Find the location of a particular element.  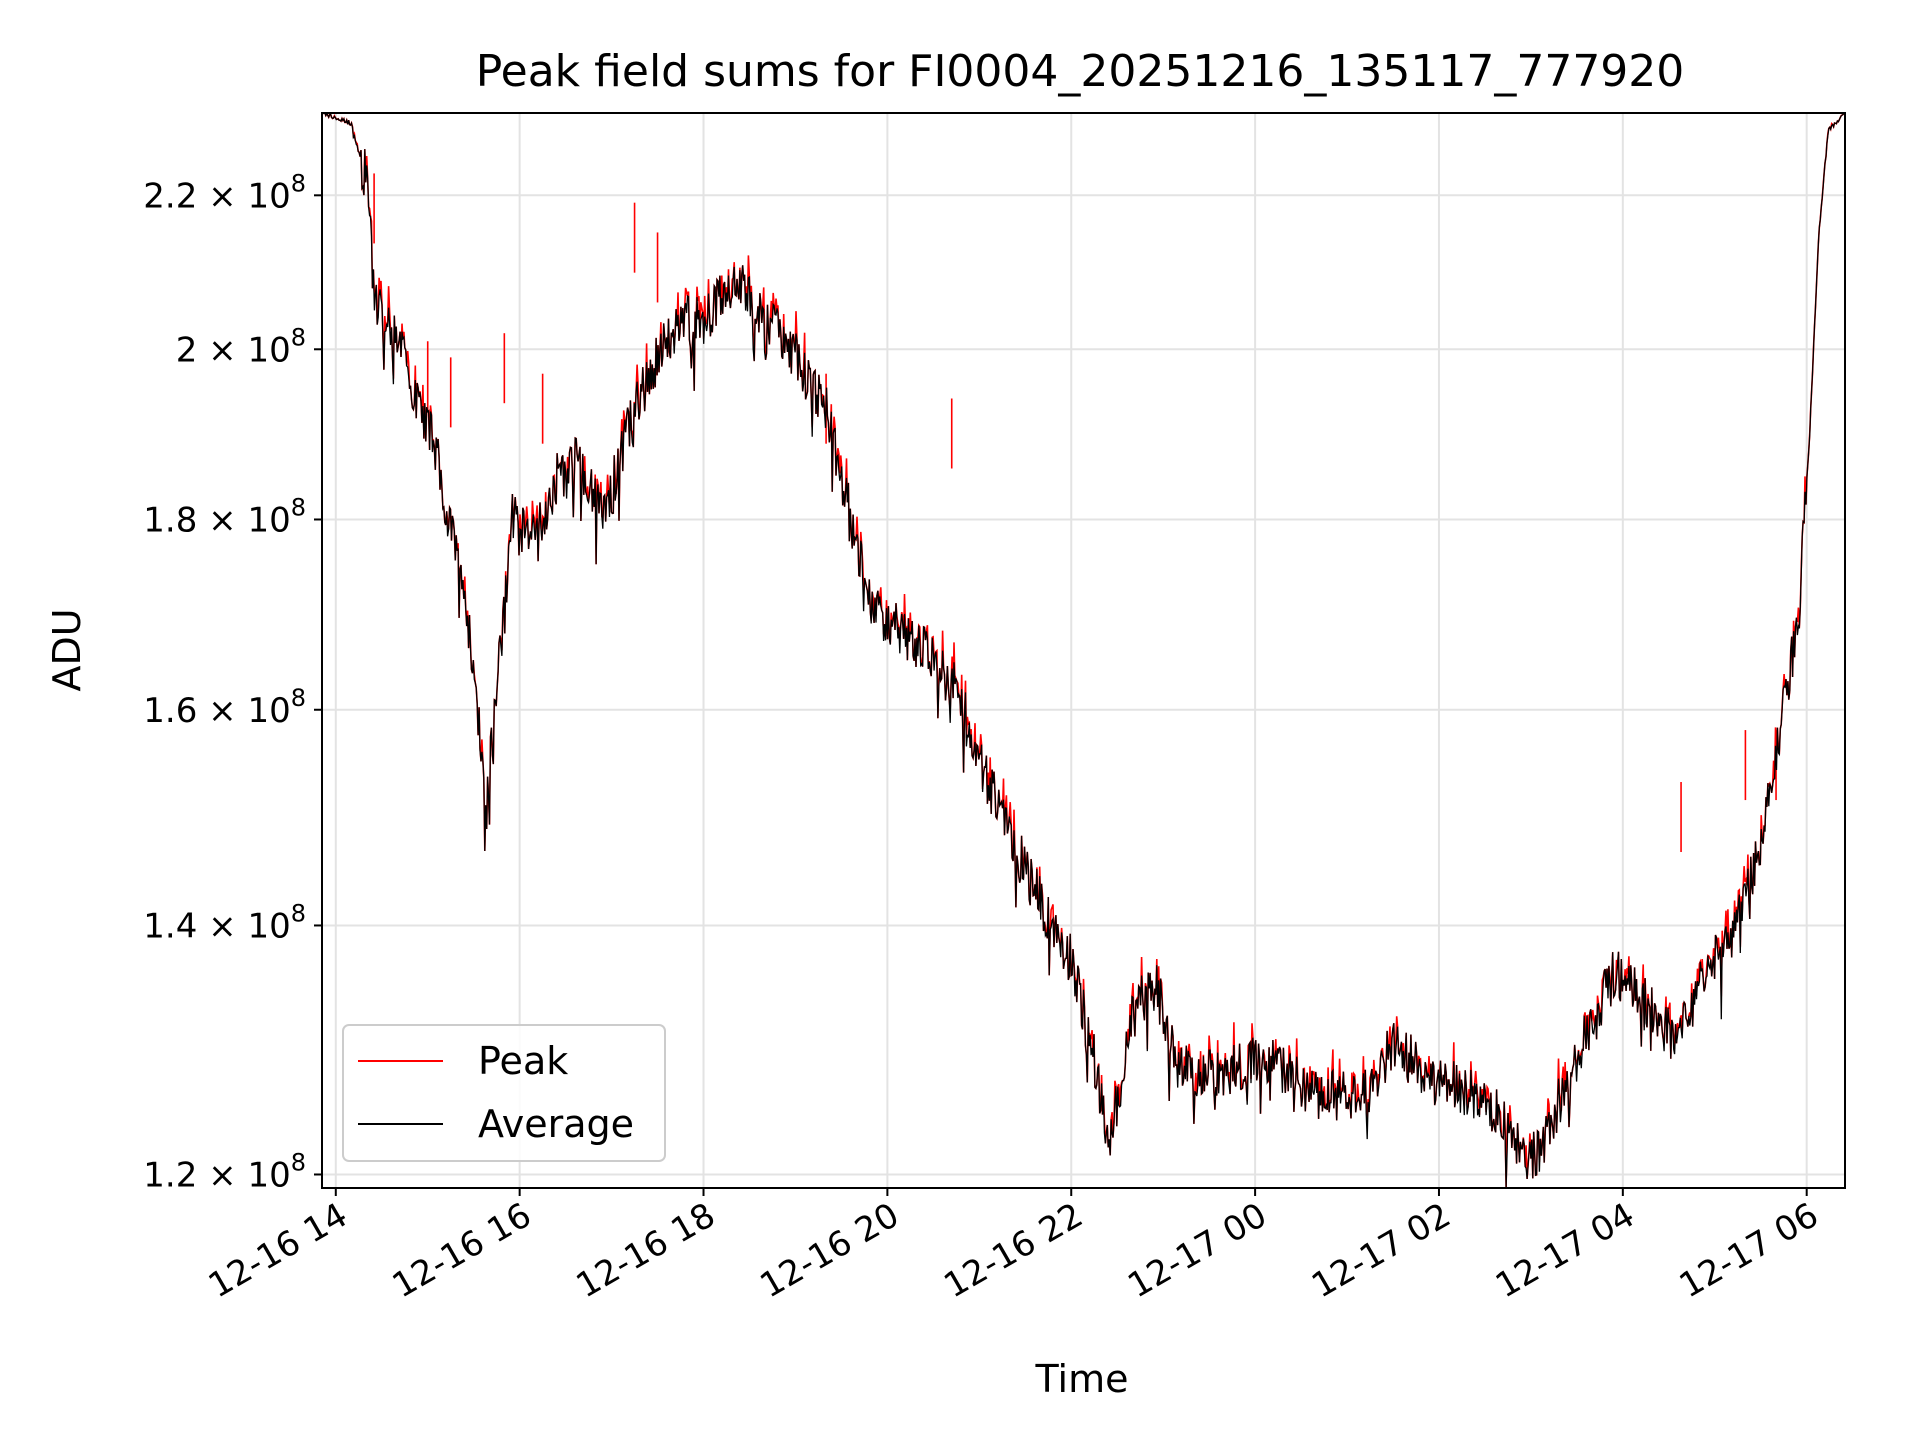

legend-label-peak: Peak is located at coordinates (523, 1061).